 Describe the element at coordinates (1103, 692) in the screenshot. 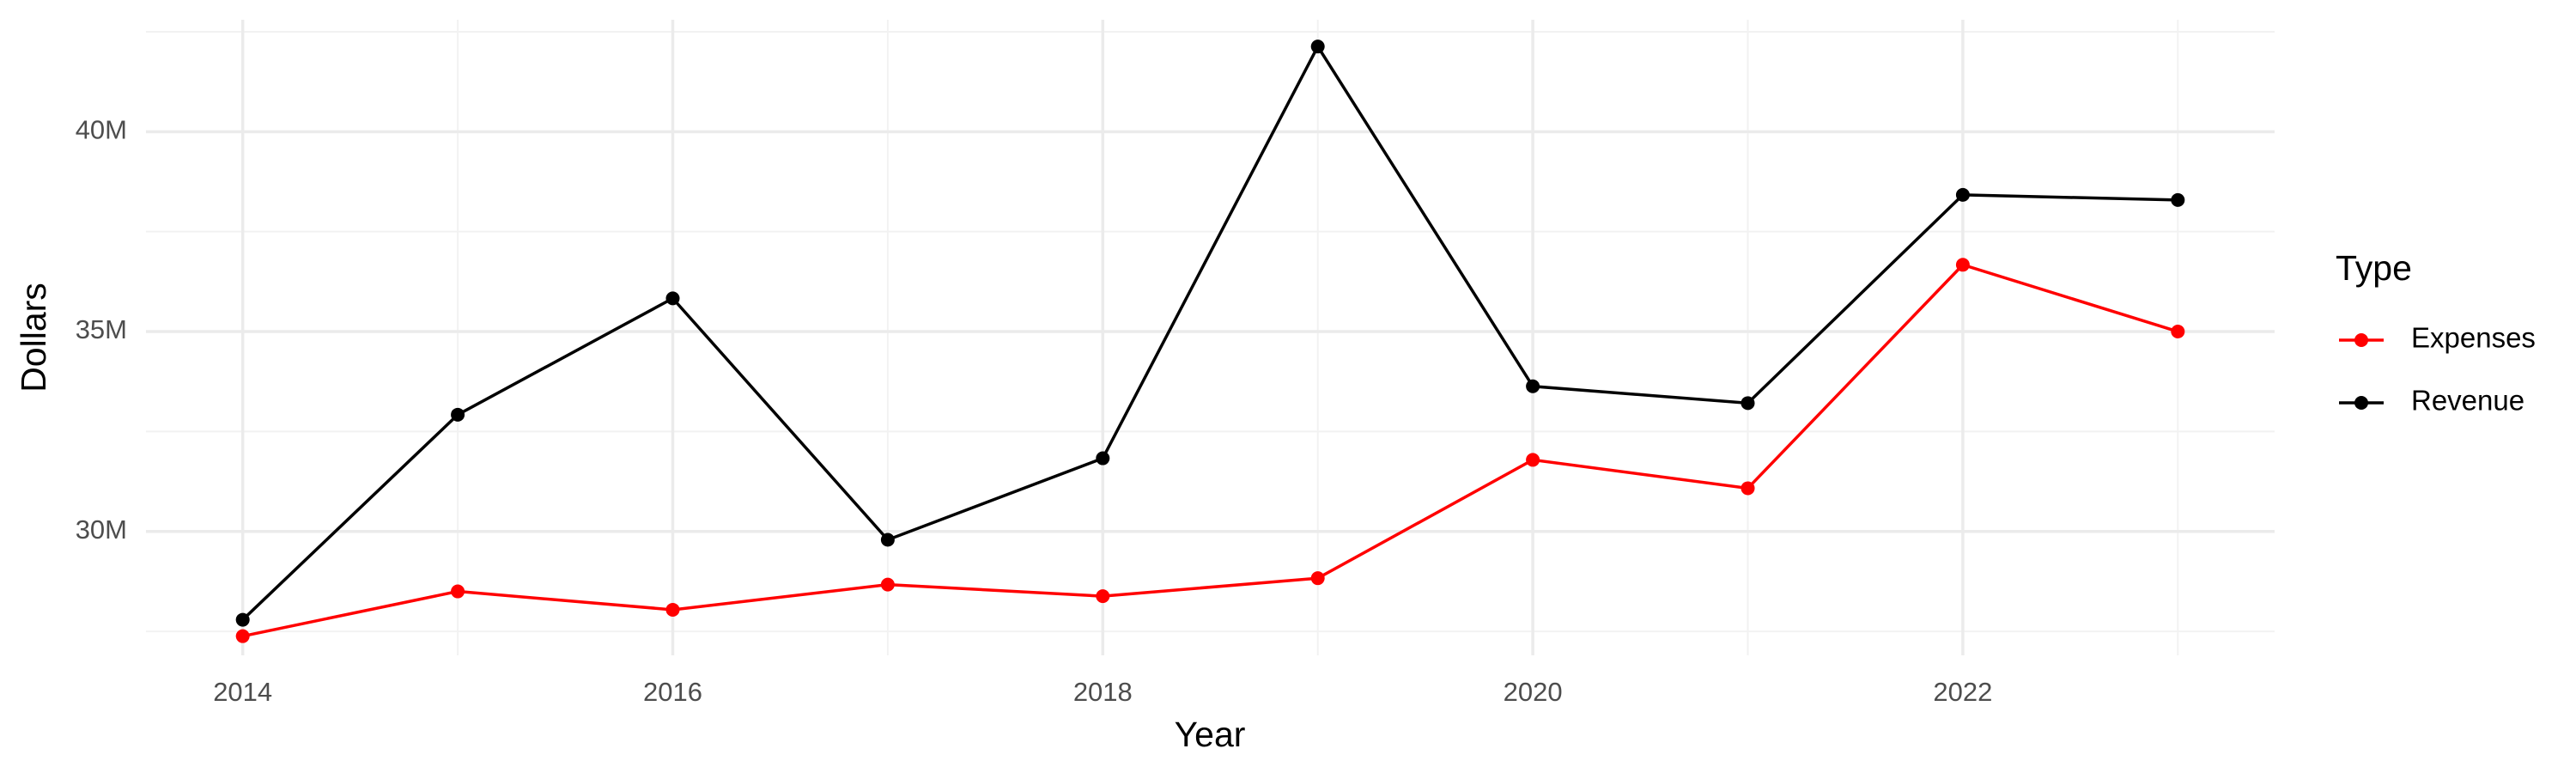

I see `x-tick-label: 2018` at that location.